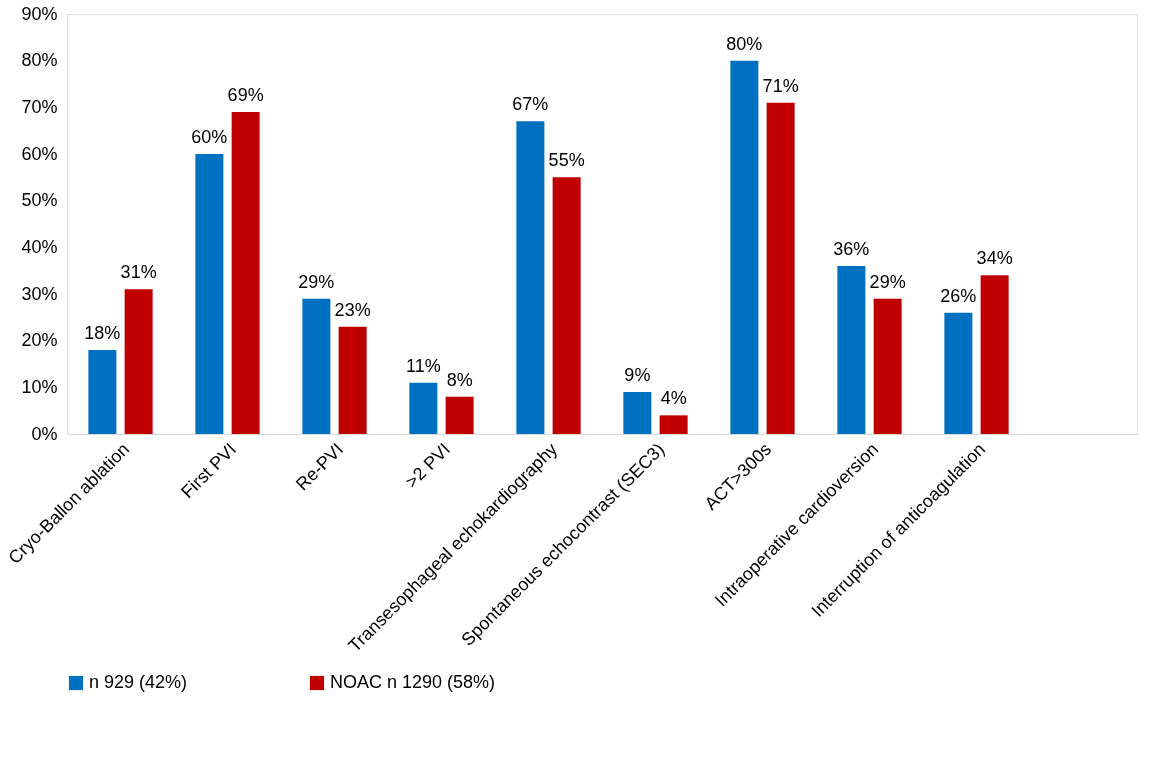 This screenshot has width=1155, height=778. Describe the element at coordinates (39, 13) in the screenshot. I see `y-tick-label: 90%` at that location.